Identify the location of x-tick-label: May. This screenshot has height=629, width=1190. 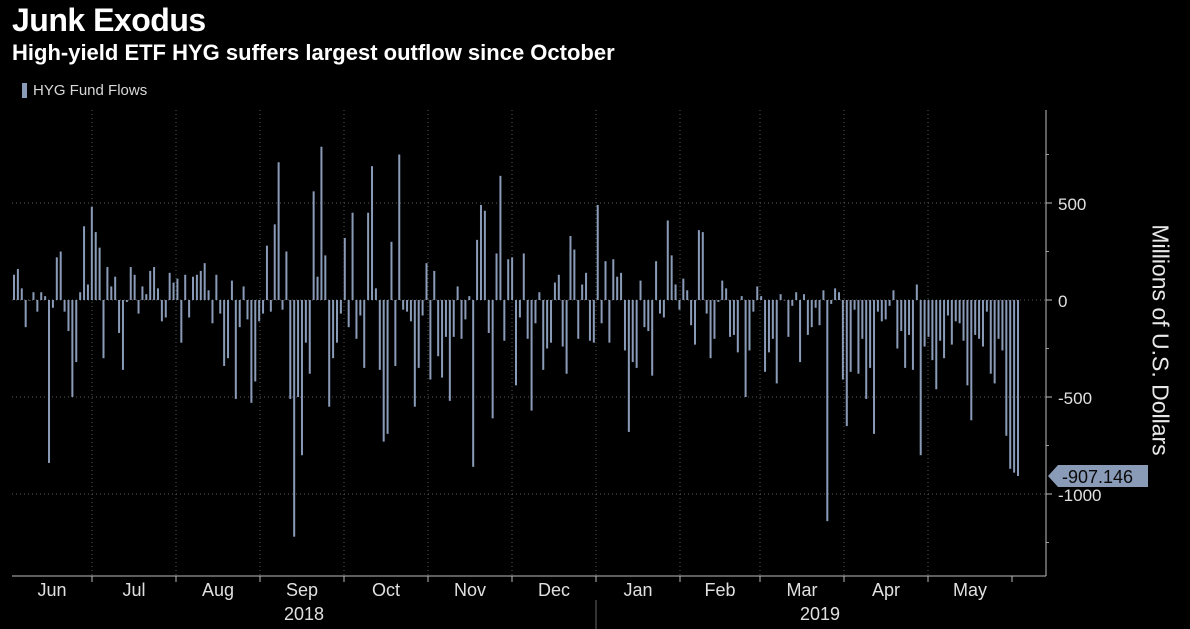
(970, 590).